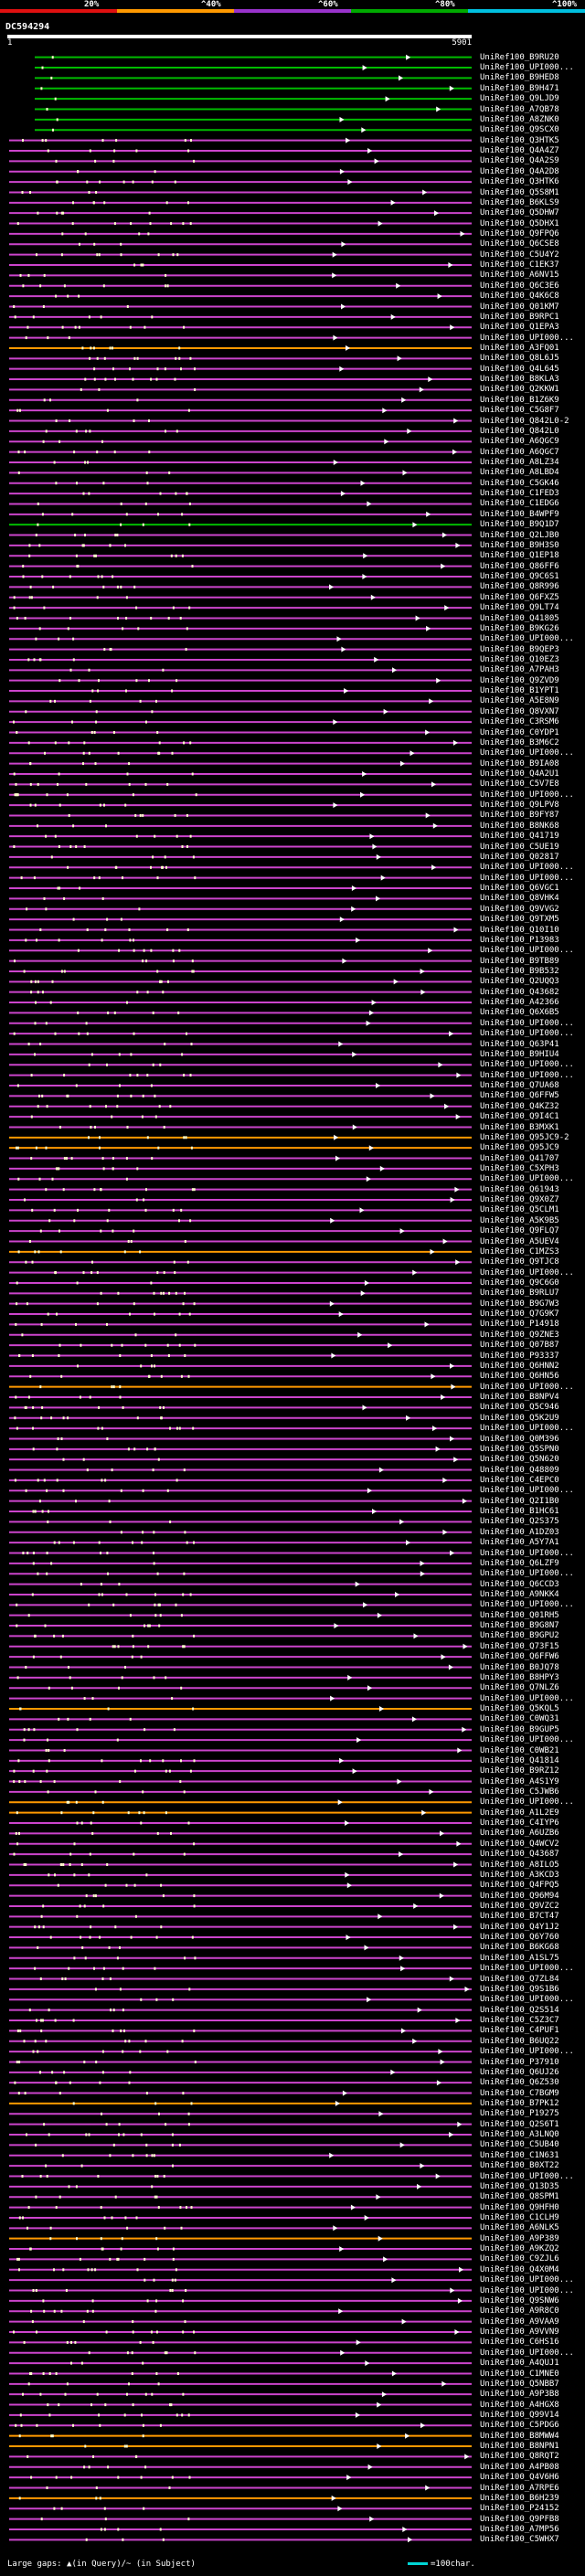 This screenshot has height=2576, width=585. Describe the element at coordinates (519, 556) in the screenshot. I see `hit-label: UniRef100_Q1EP18` at that location.